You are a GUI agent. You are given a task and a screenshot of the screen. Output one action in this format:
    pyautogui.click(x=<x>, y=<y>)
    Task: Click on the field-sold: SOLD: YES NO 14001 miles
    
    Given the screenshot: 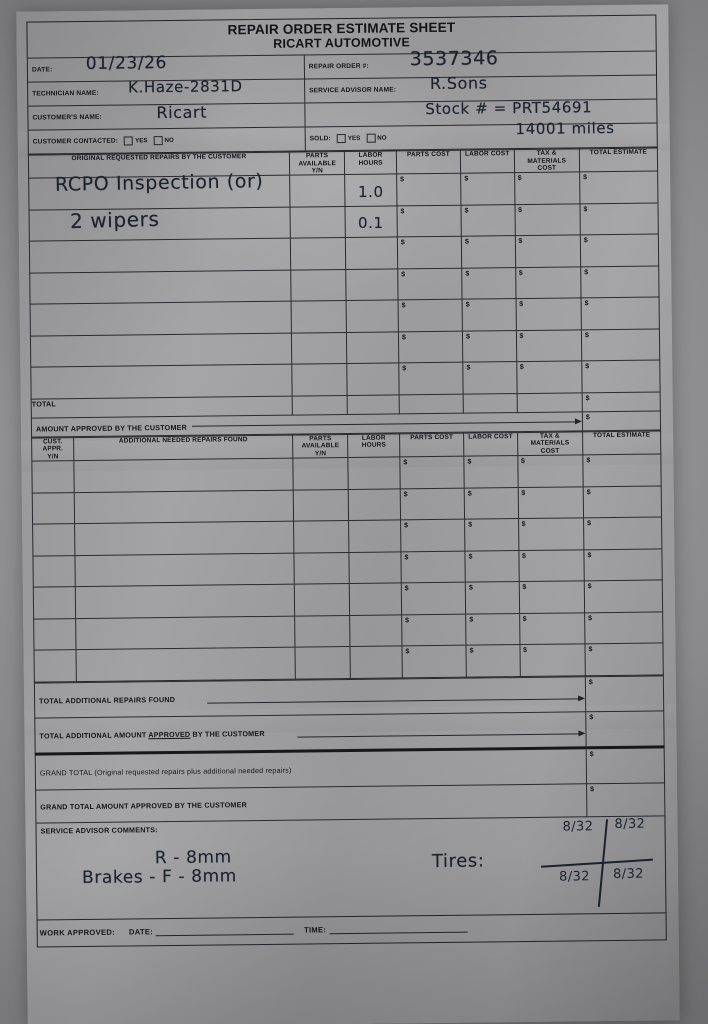 What is the action you would take?
    pyautogui.click(x=480, y=135)
    